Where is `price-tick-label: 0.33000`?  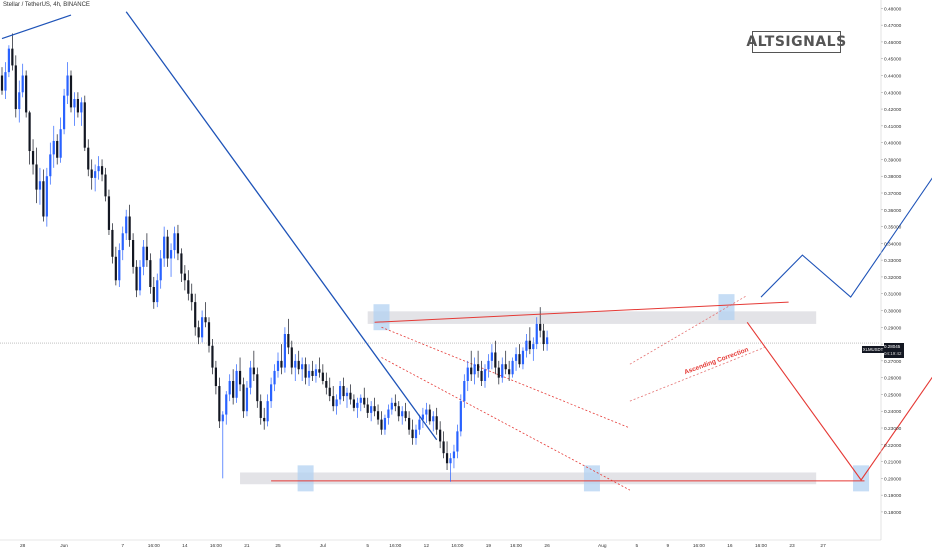 price-tick-label: 0.33000 is located at coordinates (893, 261).